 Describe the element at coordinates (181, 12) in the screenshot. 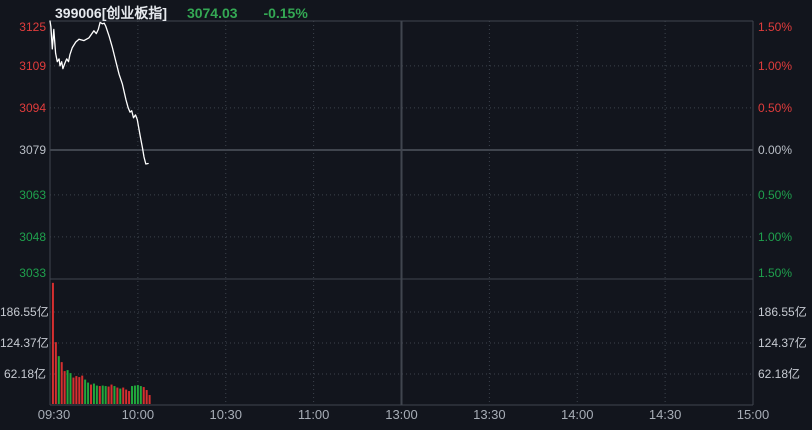

I see `chart-header: 399006[创业板指] 3074.03 -0.15%` at that location.